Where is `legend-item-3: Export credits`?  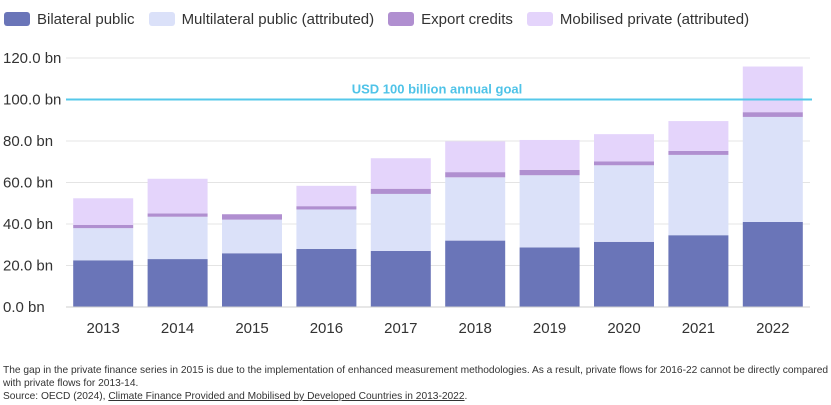
legend-item-3: Export credits is located at coordinates (450, 19).